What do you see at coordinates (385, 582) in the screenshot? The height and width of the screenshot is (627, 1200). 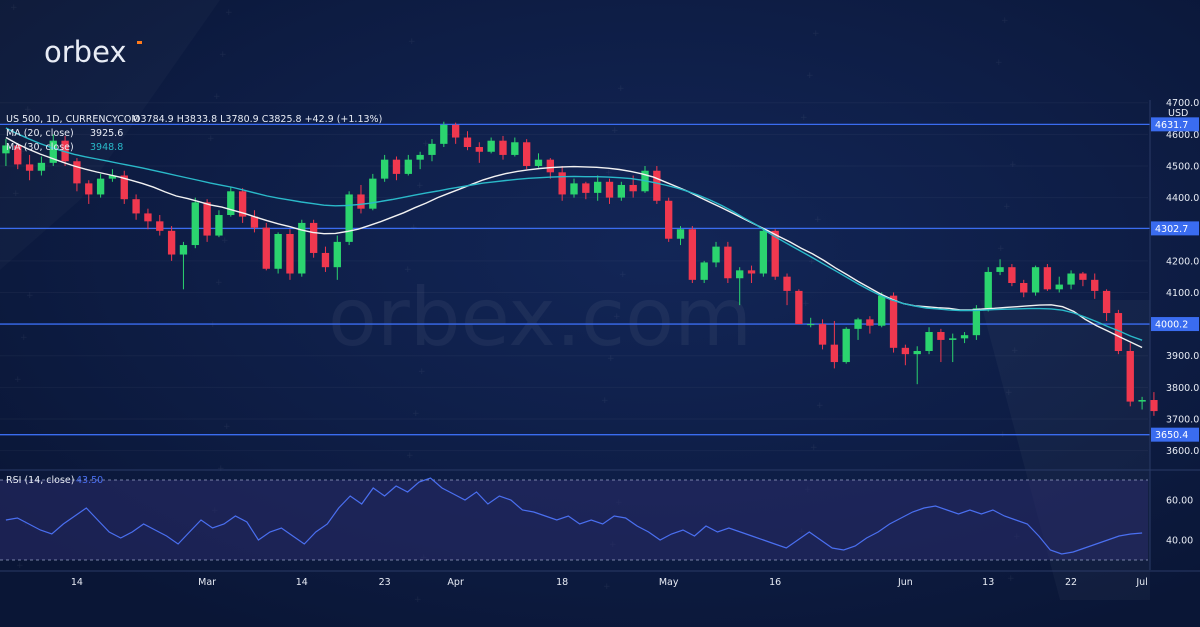 I see `time-tick-label: 23` at bounding box center [385, 582].